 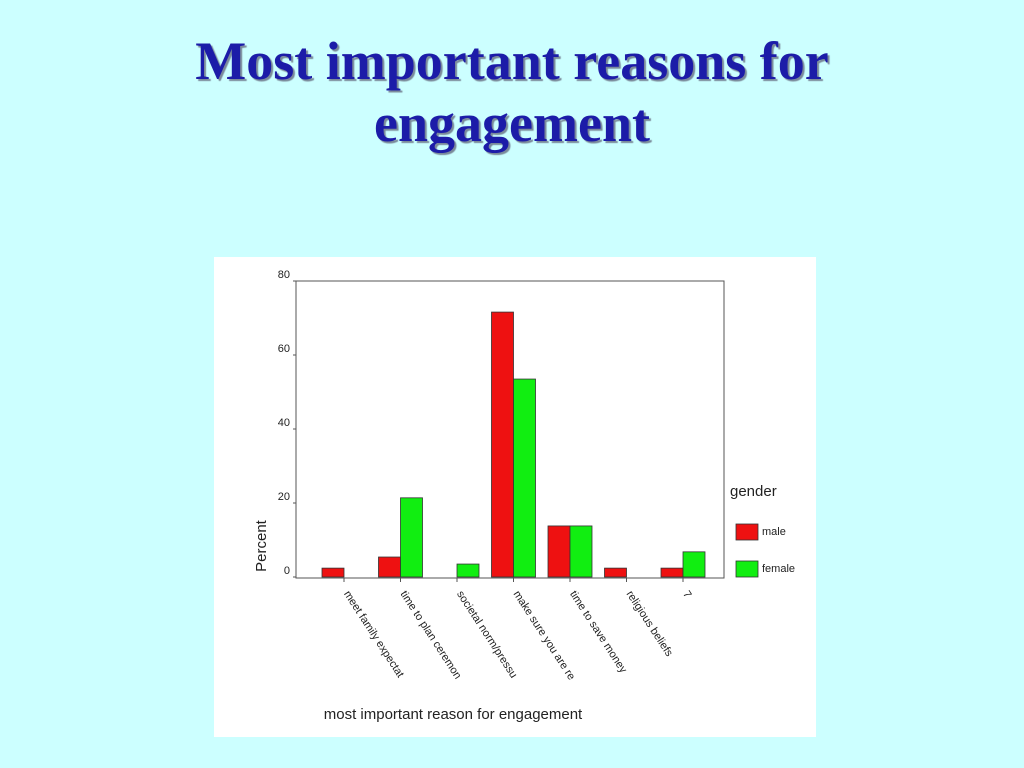 What do you see at coordinates (284, 275) in the screenshot?
I see `y-tick-label: 80` at bounding box center [284, 275].